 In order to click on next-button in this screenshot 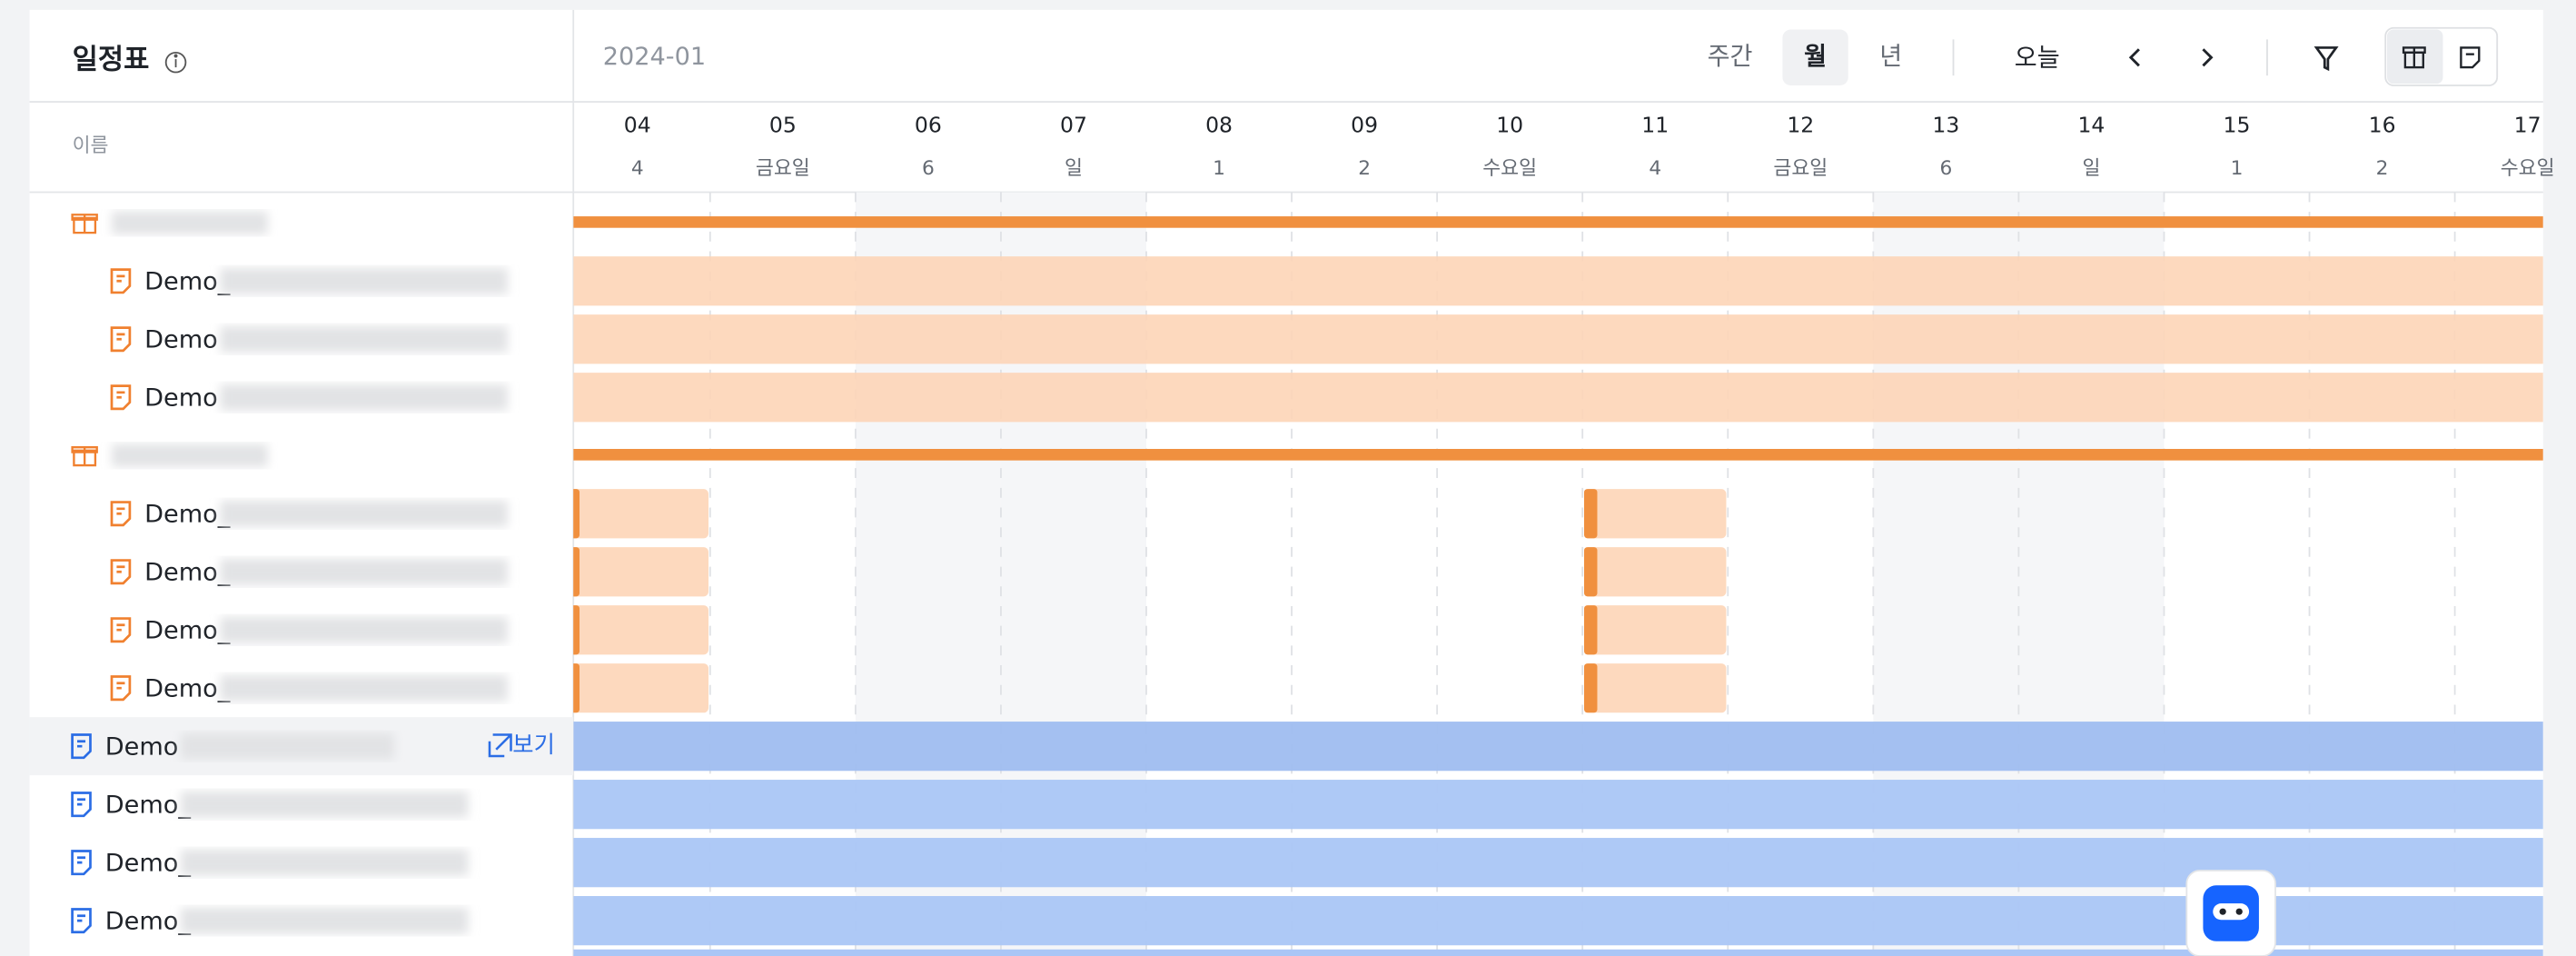, I will do `click(2208, 57)`.